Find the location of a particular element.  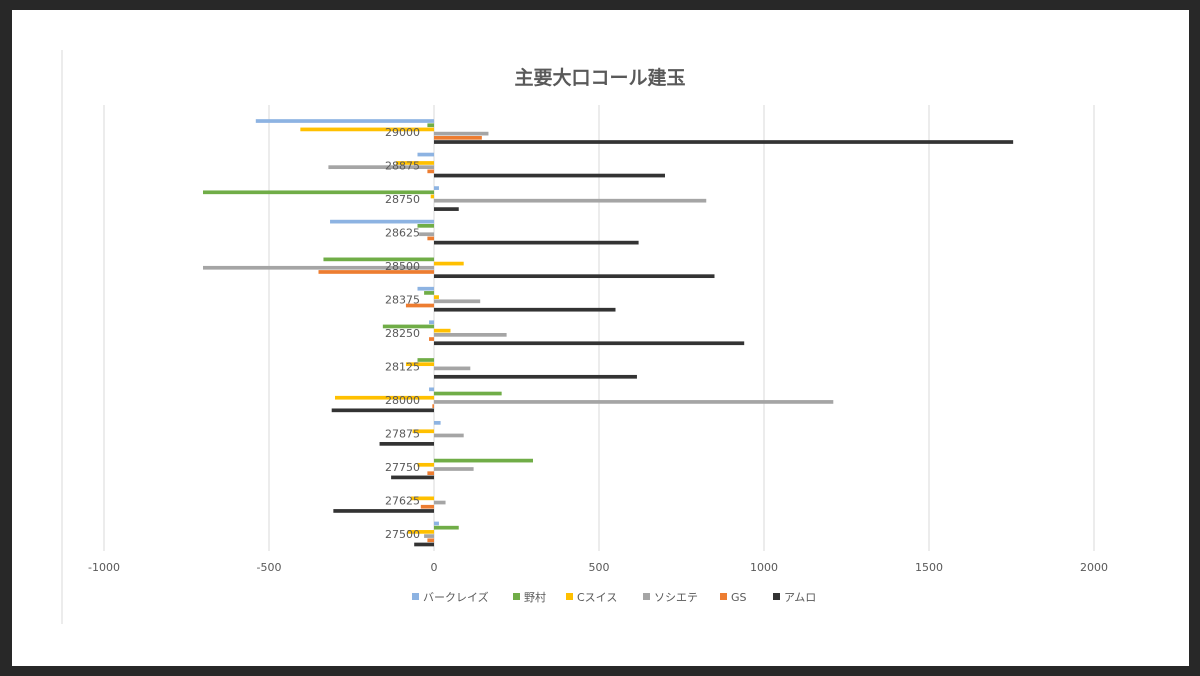

category-label: 27500 is located at coordinates (402, 534).